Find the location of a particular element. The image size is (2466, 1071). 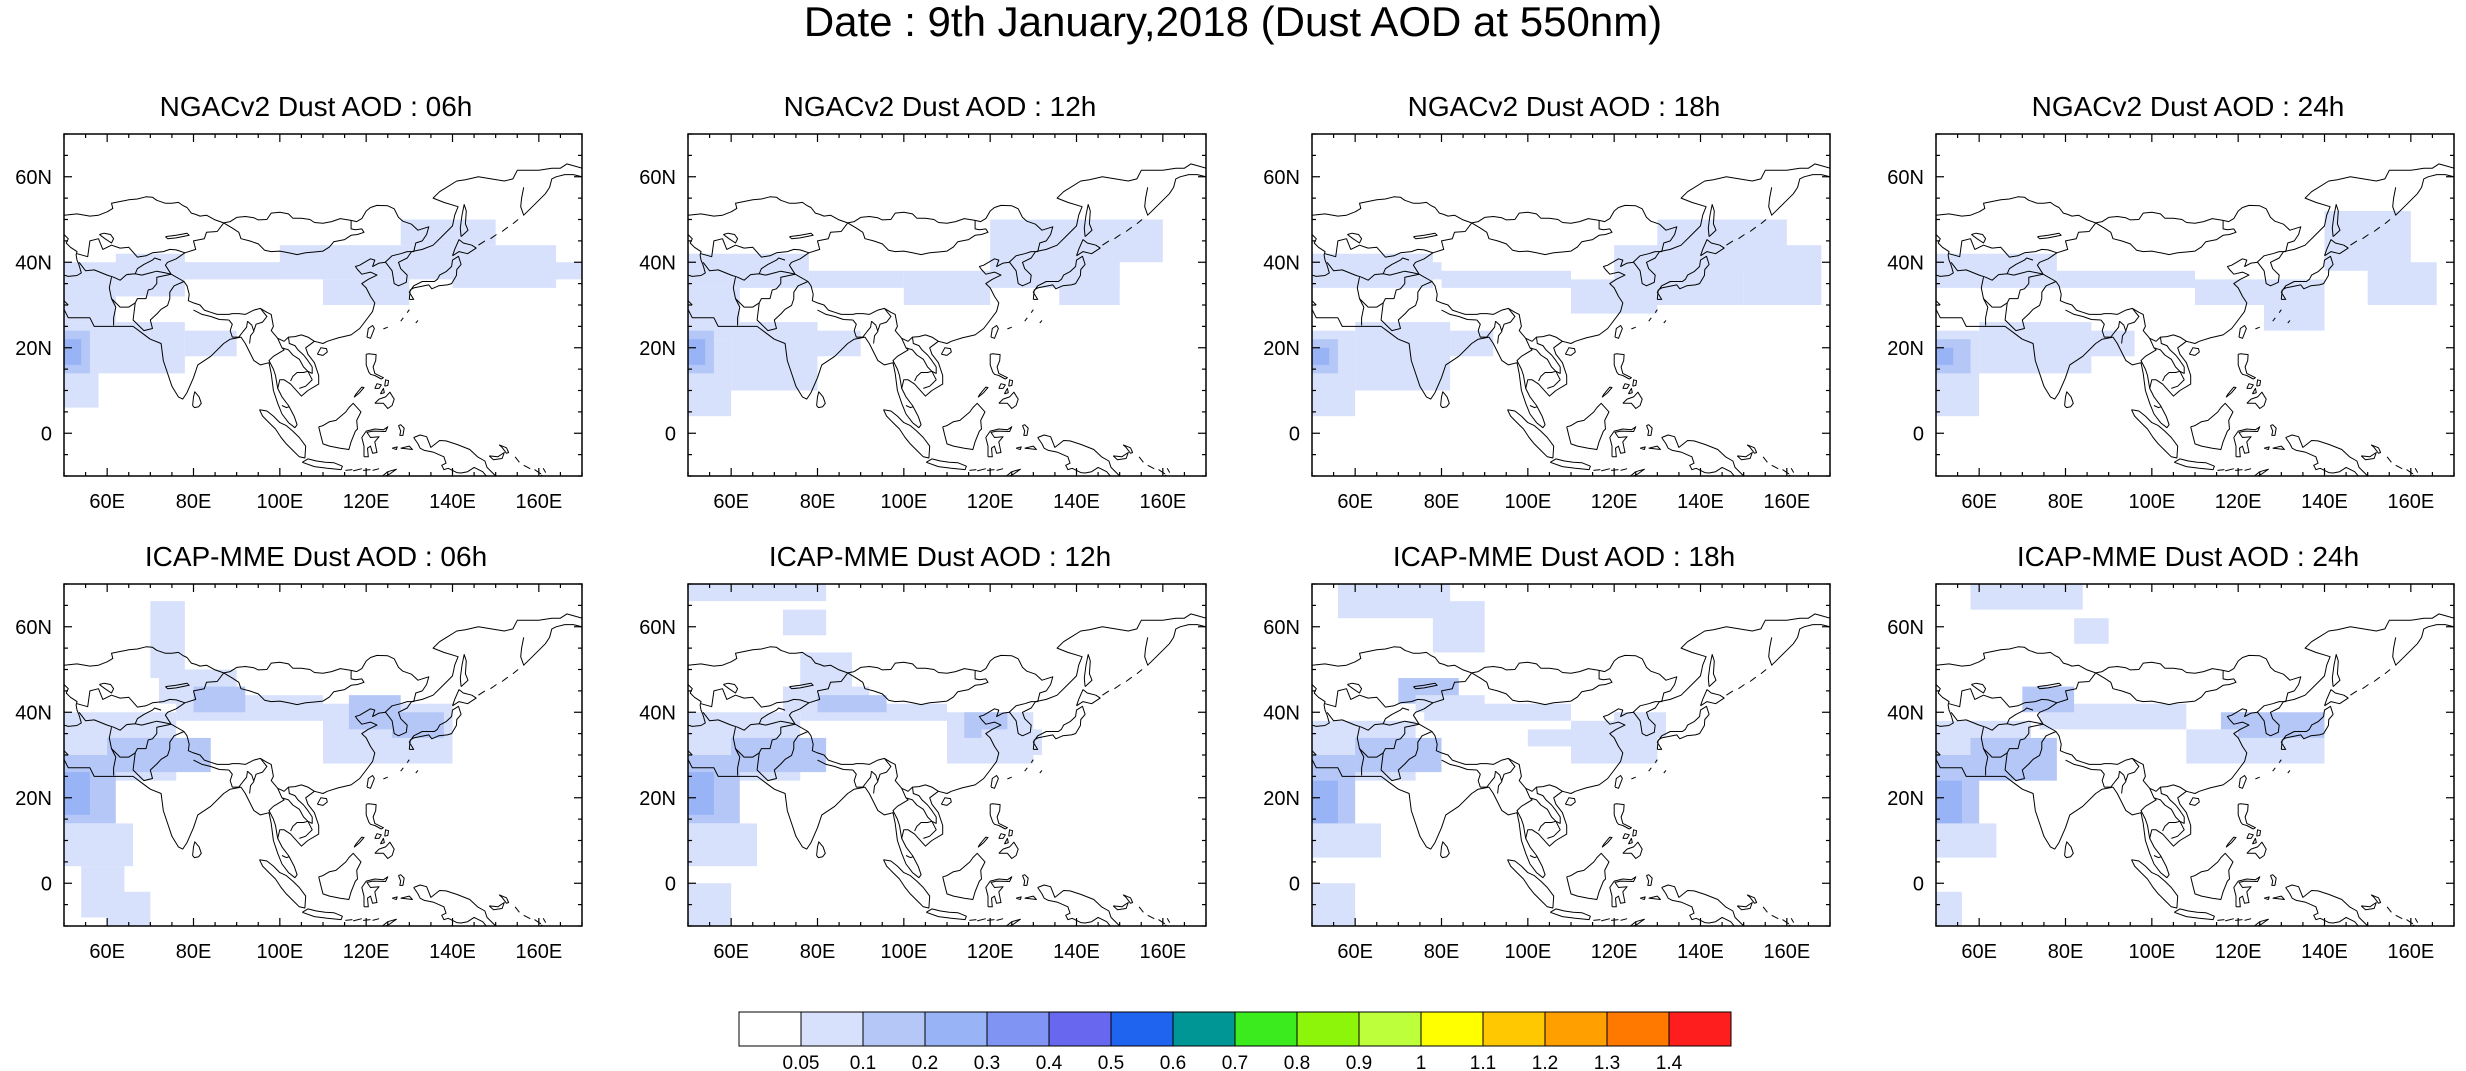

colorbar-label: 0.8 is located at coordinates (1297, 1062).